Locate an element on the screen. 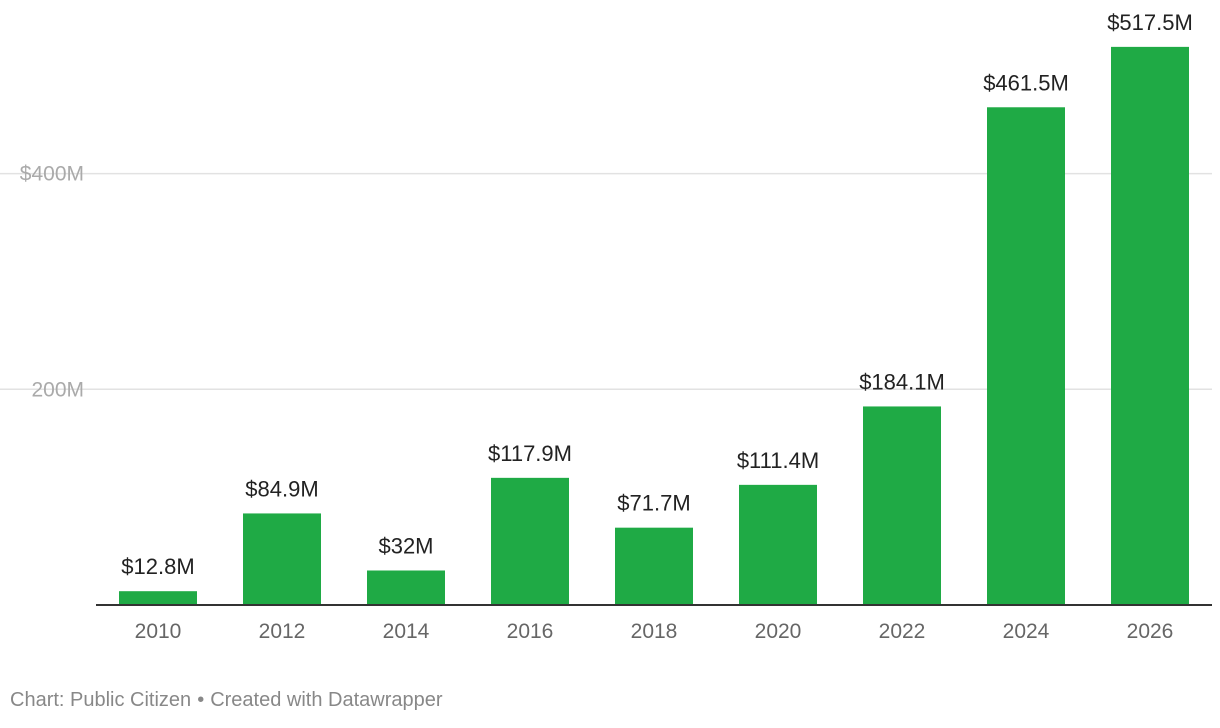 The height and width of the screenshot is (728, 1220). y-tick-label: $400M is located at coordinates (52, 174).